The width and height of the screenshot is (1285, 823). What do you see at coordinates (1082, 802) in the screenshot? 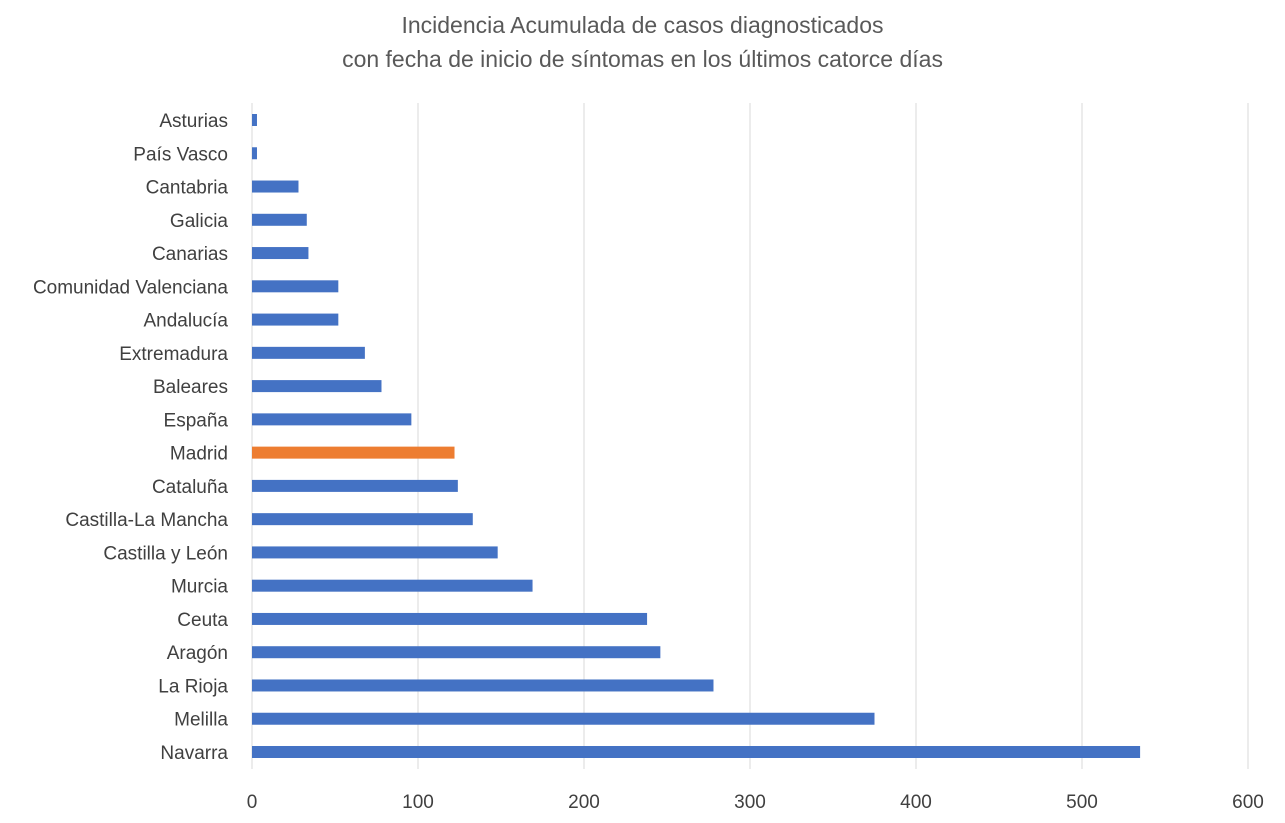
I see `x-tick-label: 500` at bounding box center [1082, 802].